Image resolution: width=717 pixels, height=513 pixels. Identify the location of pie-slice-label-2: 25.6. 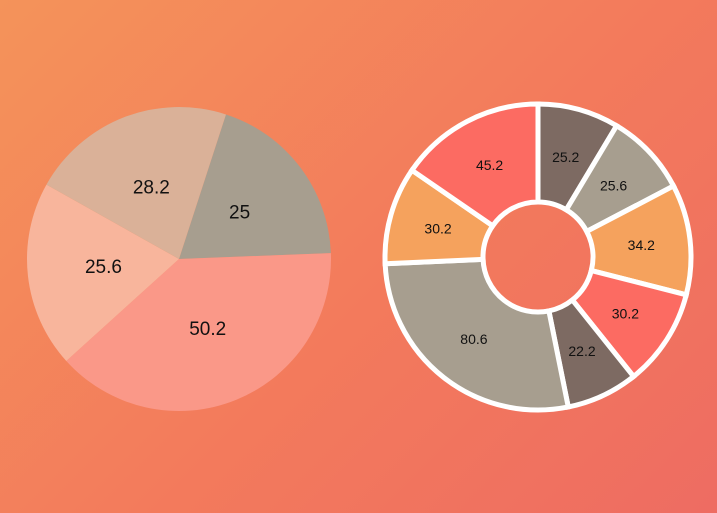
(103, 267).